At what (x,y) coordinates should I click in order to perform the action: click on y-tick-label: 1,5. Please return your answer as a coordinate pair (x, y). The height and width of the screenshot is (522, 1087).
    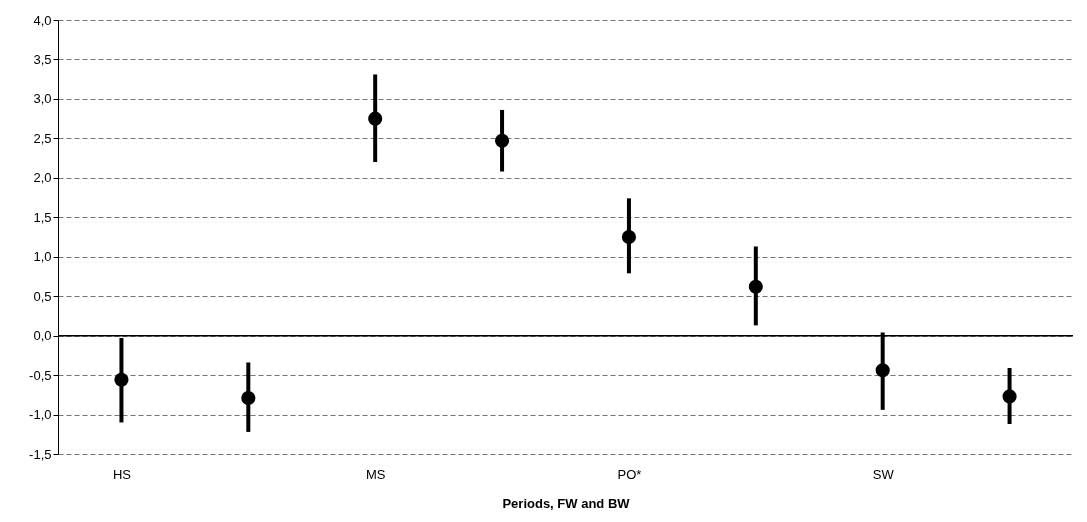
    Looking at the image, I should click on (42, 217).